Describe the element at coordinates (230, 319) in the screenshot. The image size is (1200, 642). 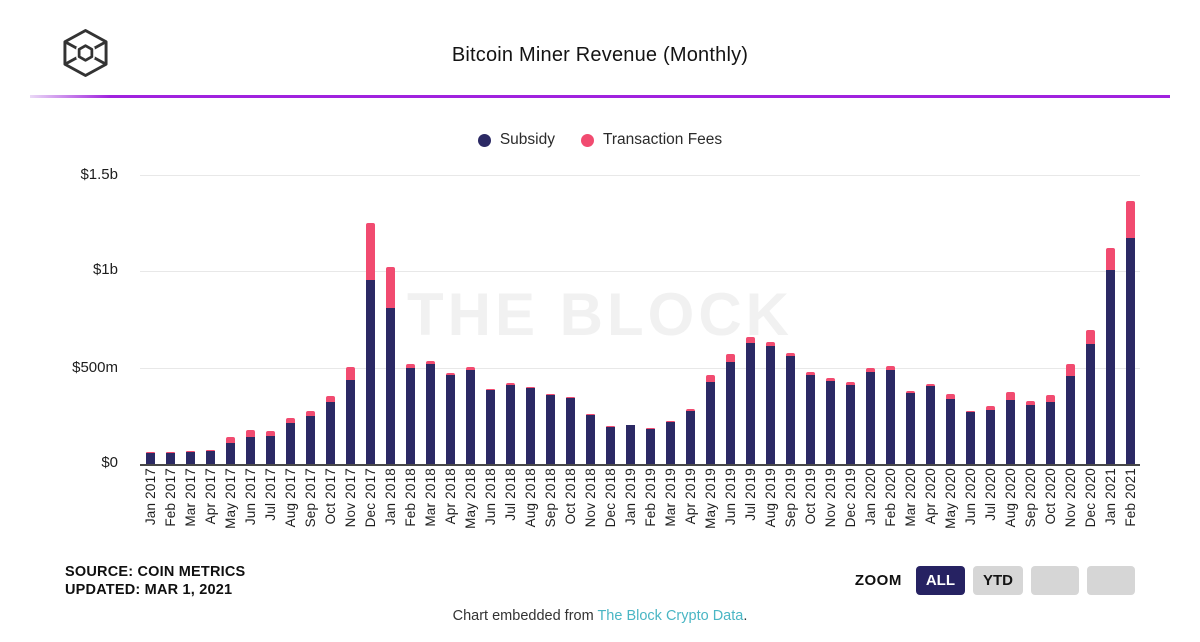
I see `bar-may-2017` at that location.